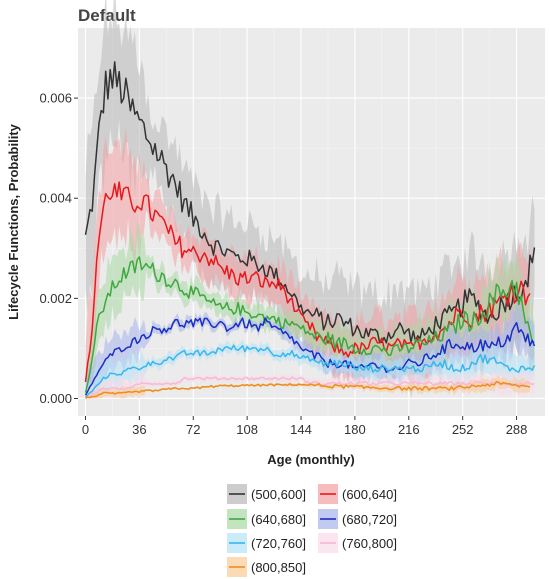 The image size is (550, 579). Describe the element at coordinates (13, 221) in the screenshot. I see `y-axis-title: Lifecycle Functions, Probability` at that location.